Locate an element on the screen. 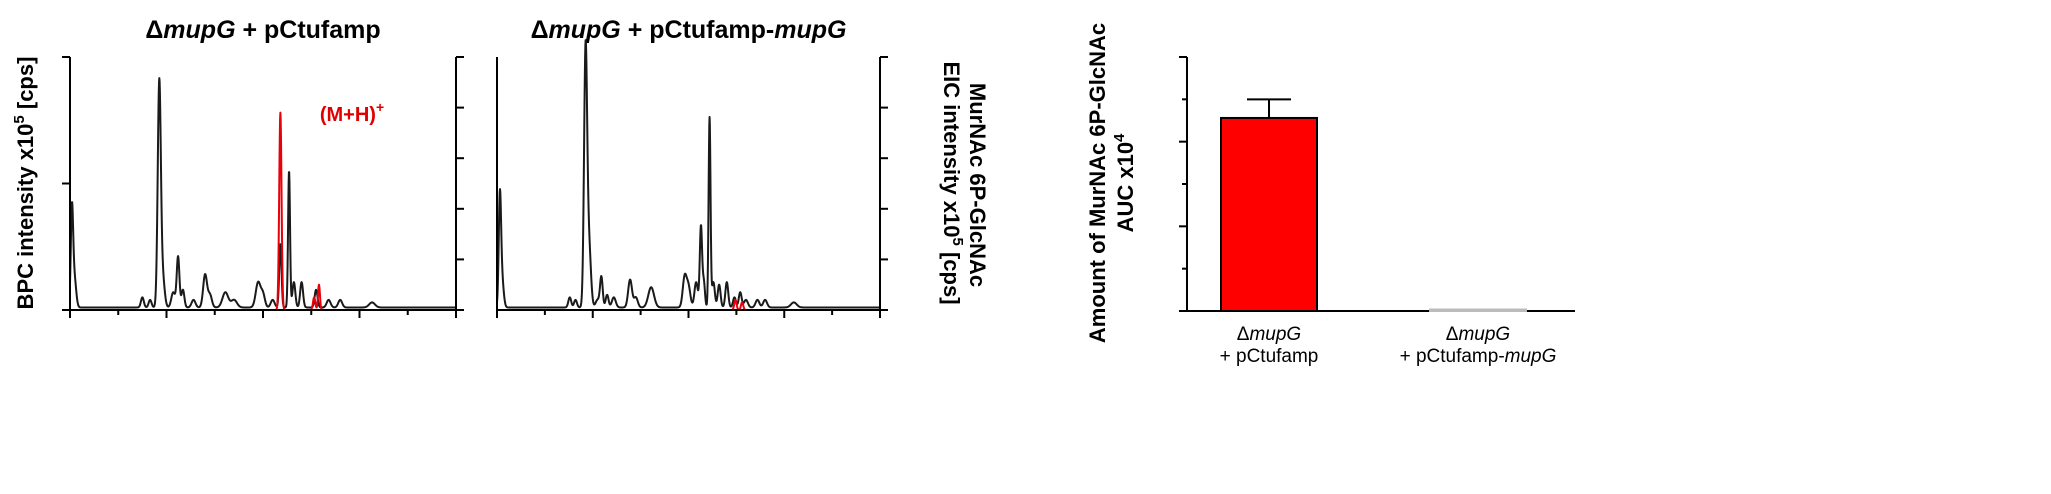 The image size is (2051, 494). peak-annotation-ion: (M+H)+ is located at coordinates (352, 112).